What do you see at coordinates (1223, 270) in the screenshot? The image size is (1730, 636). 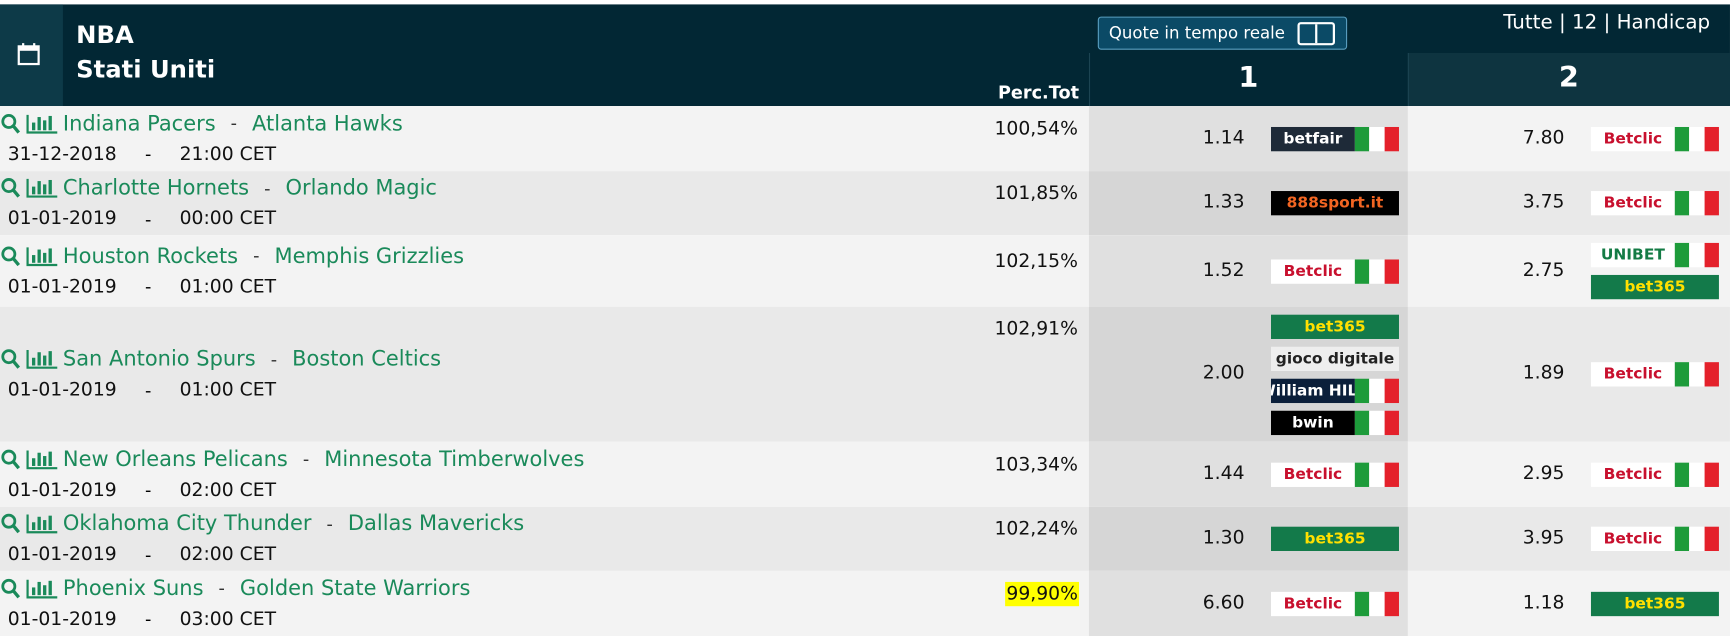 I see `odds-1: 1.52` at bounding box center [1223, 270].